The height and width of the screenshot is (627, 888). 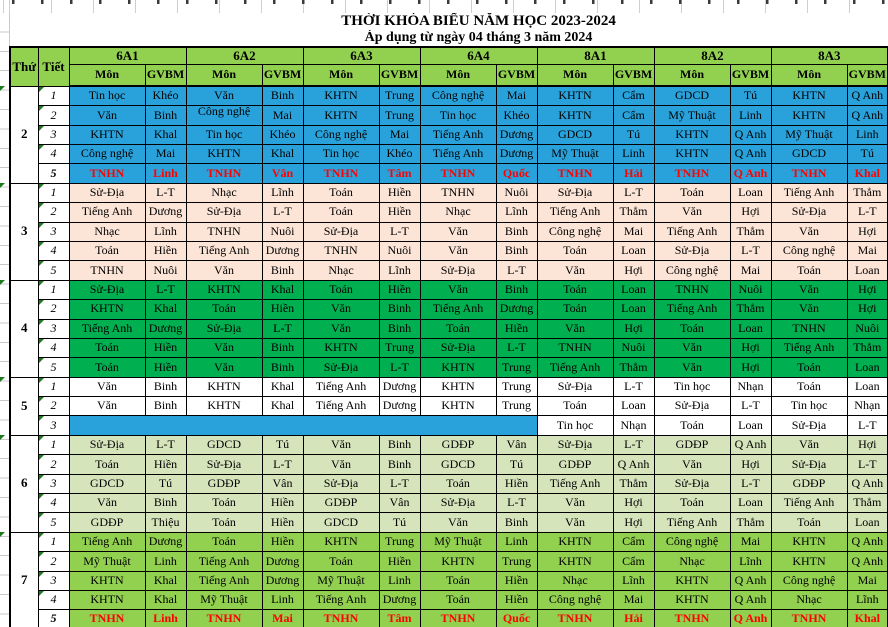 What do you see at coordinates (24, 406) in the screenshot?
I see `day-cell: 5` at bounding box center [24, 406].